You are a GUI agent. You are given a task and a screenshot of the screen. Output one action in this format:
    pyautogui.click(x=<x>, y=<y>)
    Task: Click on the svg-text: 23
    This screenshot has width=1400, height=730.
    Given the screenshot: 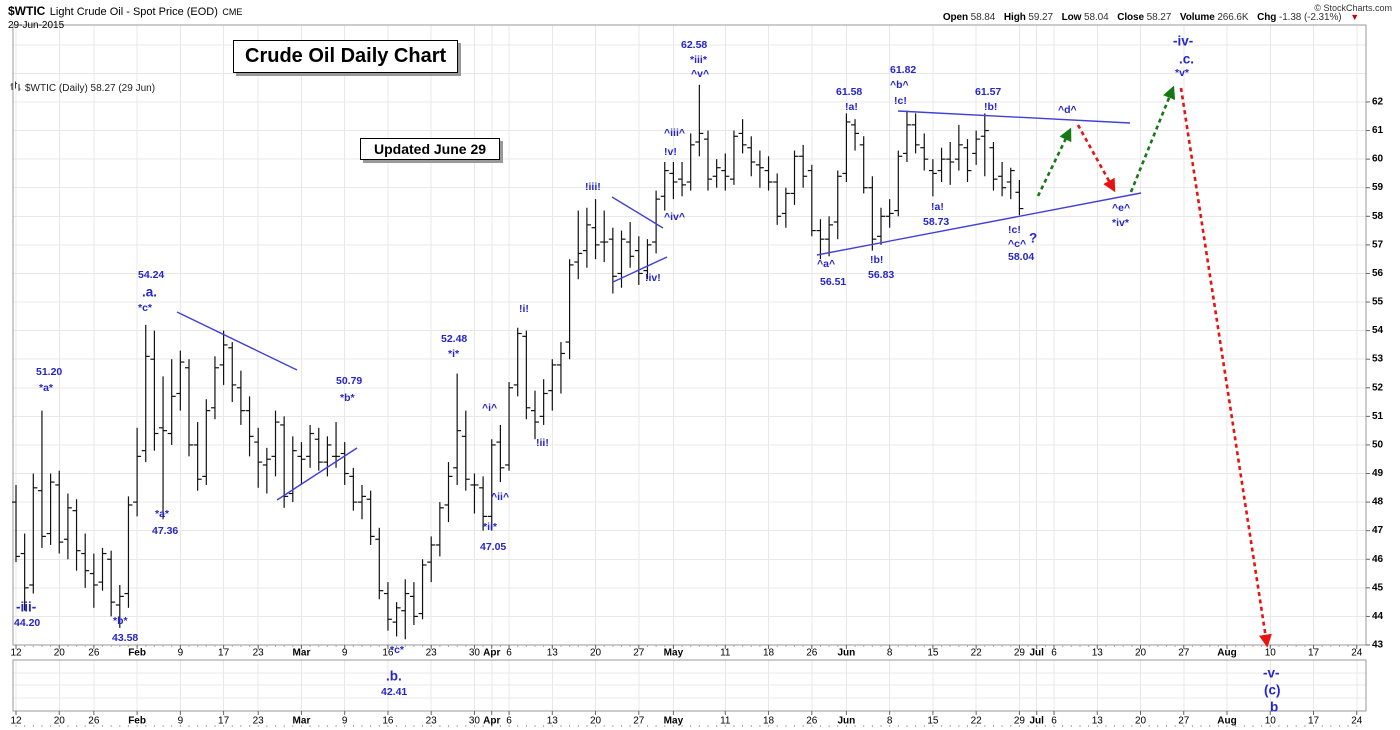 What is the action you would take?
    pyautogui.click(x=432, y=653)
    